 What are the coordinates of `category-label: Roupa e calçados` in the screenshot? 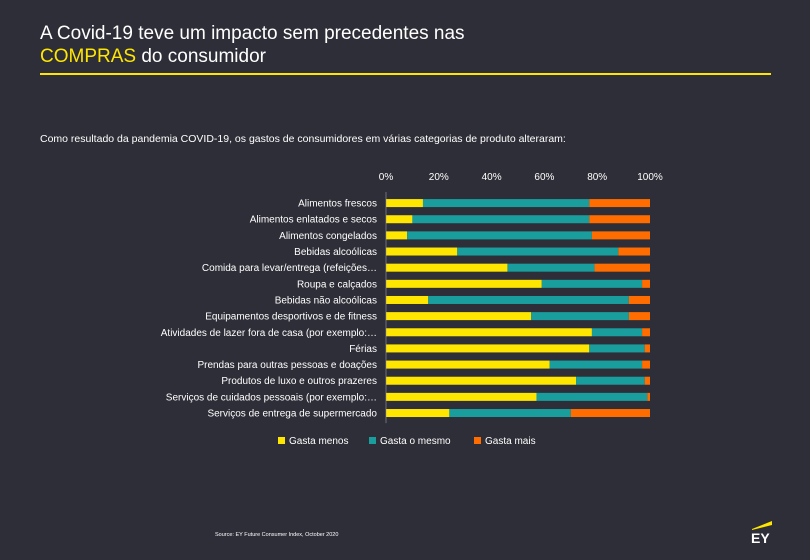 It's located at (337, 284).